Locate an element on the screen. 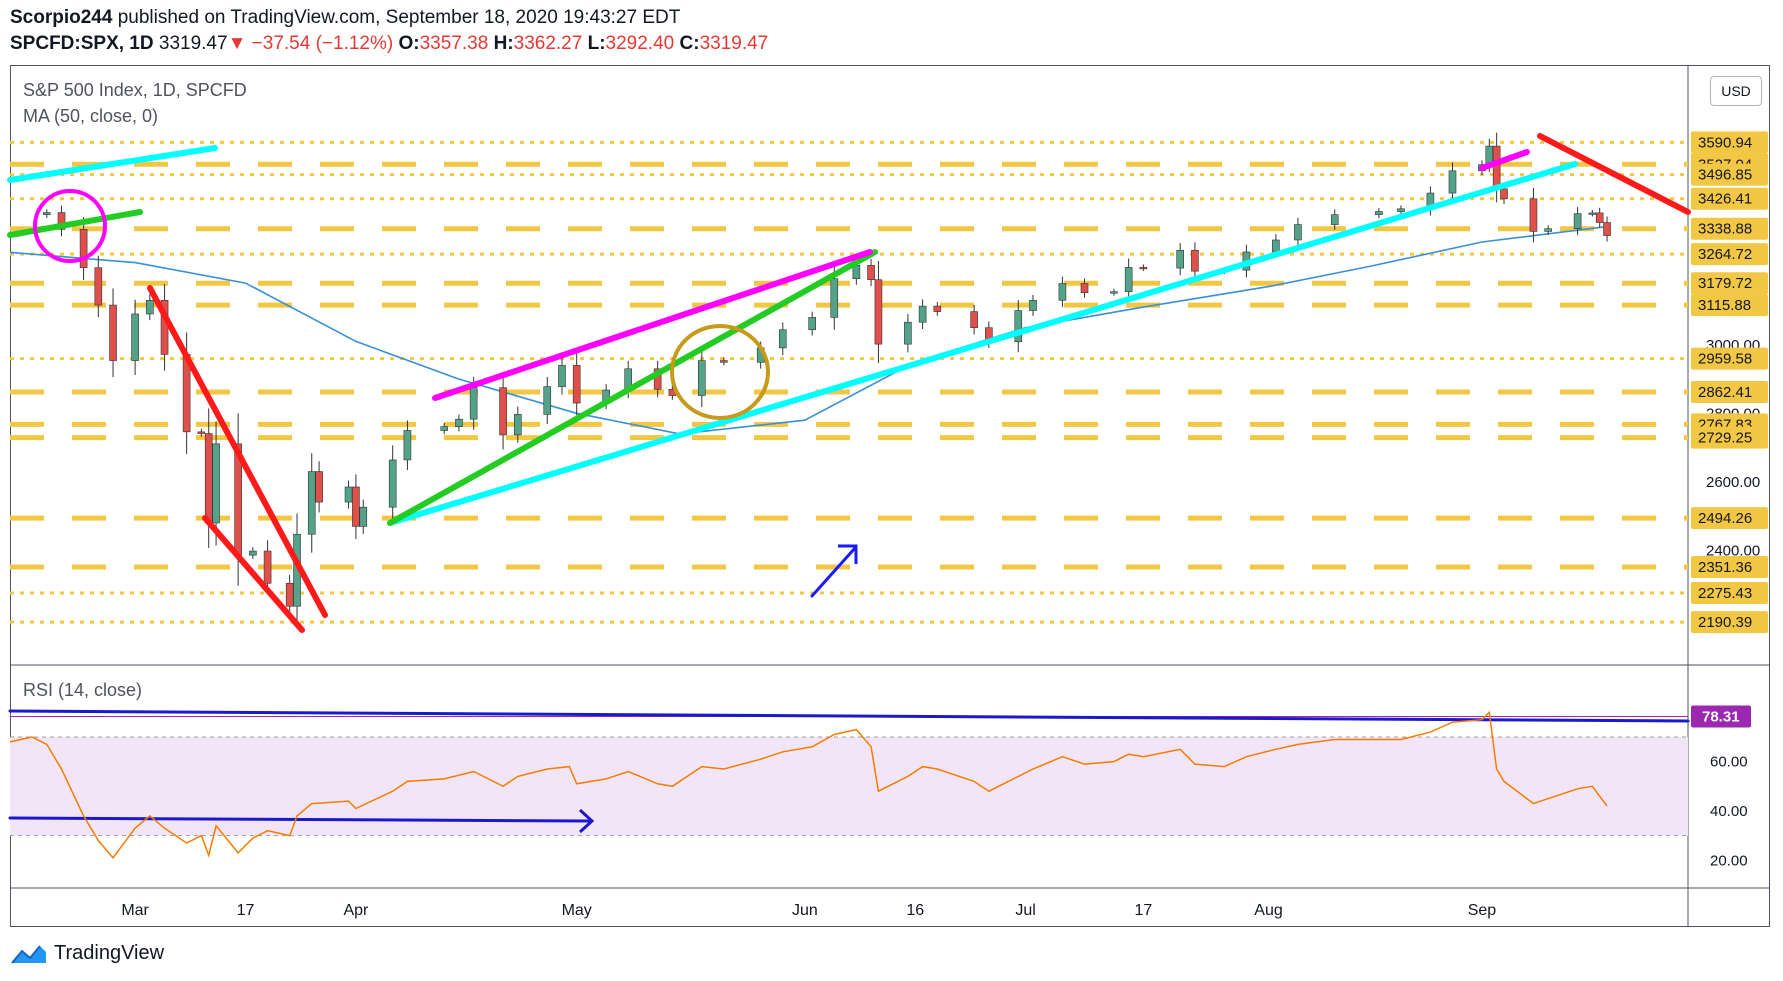 Image resolution: width=1783 pixels, height=981 pixels. cyan-trendline-top is located at coordinates (112, 164).